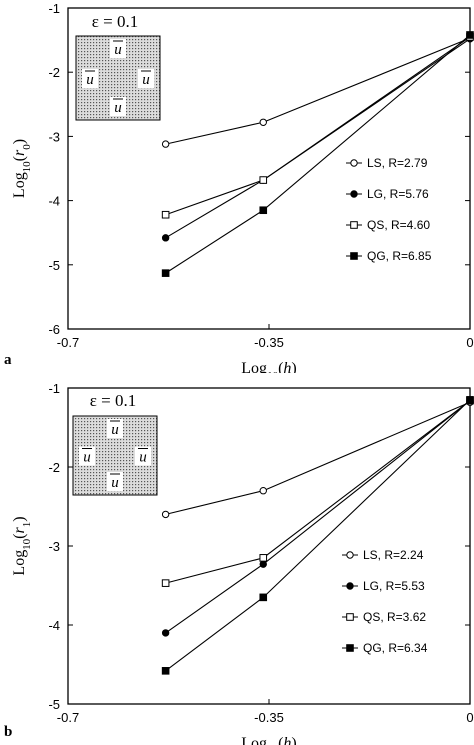 This screenshot has height=745, width=474. What do you see at coordinates (268, 366) in the screenshot?
I see `chart-a-x-axis-title: Log10(h)` at bounding box center [268, 366].